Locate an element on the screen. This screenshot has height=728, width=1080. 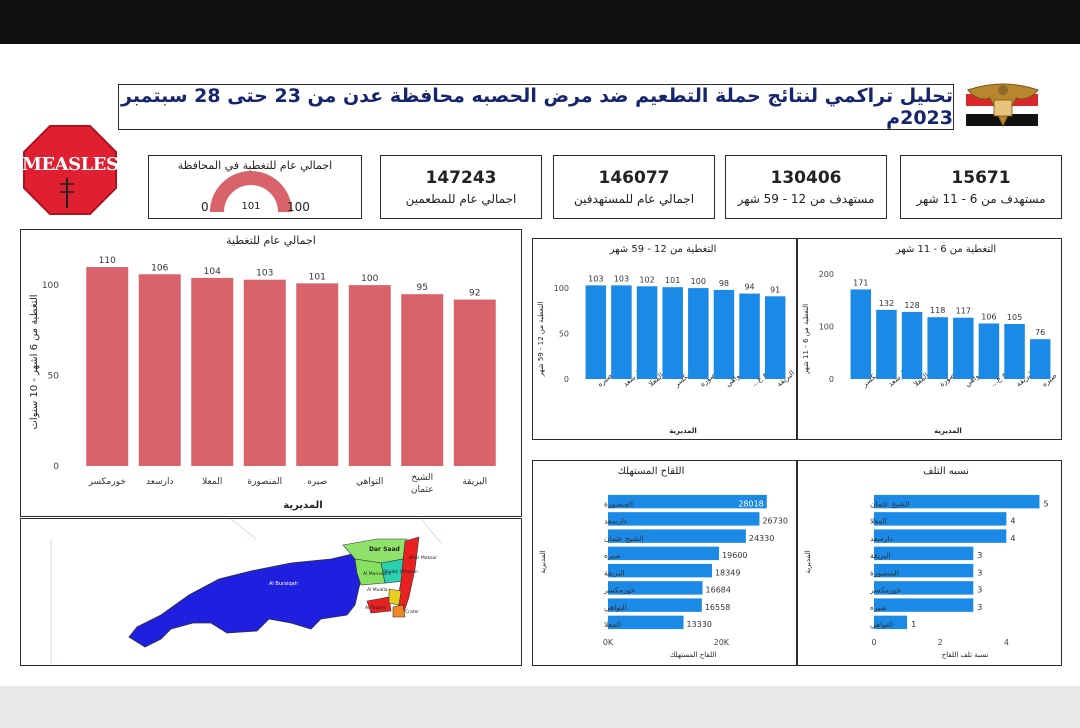
data-label: 104 is located at coordinates (212, 272).